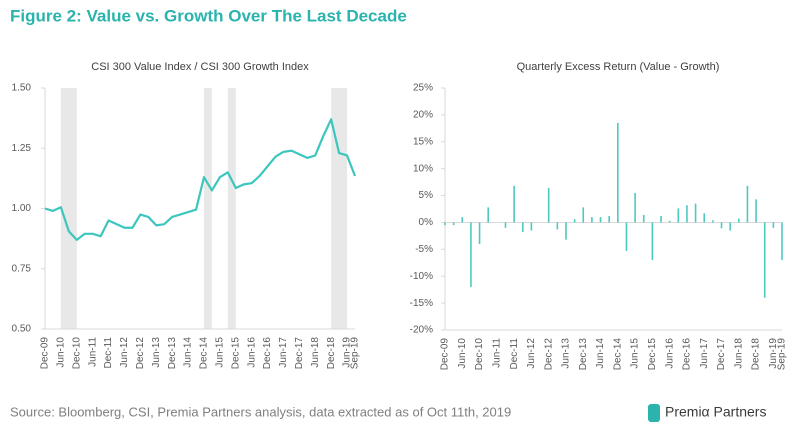 This screenshot has height=432, width=800. Describe the element at coordinates (424, 249) in the screenshot. I see `y-tick-label: -5%` at that location.